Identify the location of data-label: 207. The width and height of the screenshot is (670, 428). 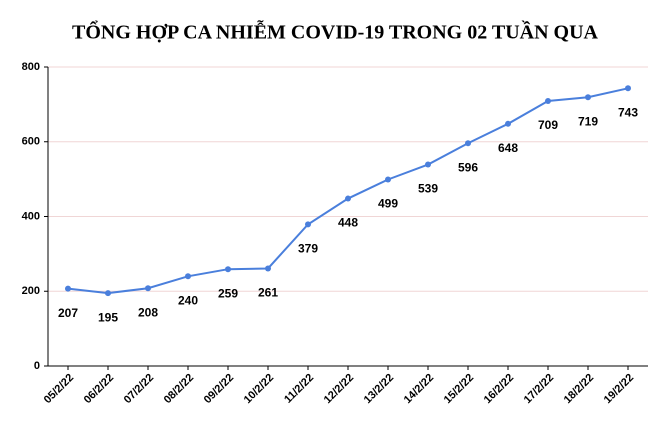
(68, 313).